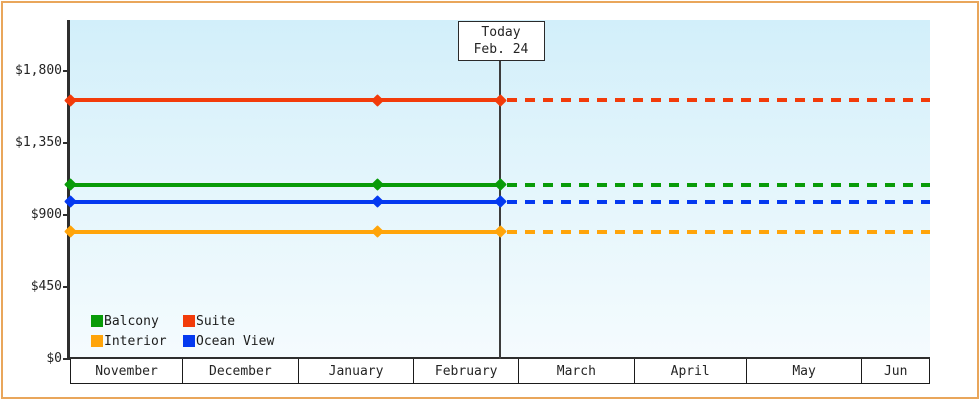 Image resolution: width=980 pixels, height=400 pixels. Describe the element at coordinates (285, 184) in the screenshot. I see `series-line-solid-balcony` at that location.